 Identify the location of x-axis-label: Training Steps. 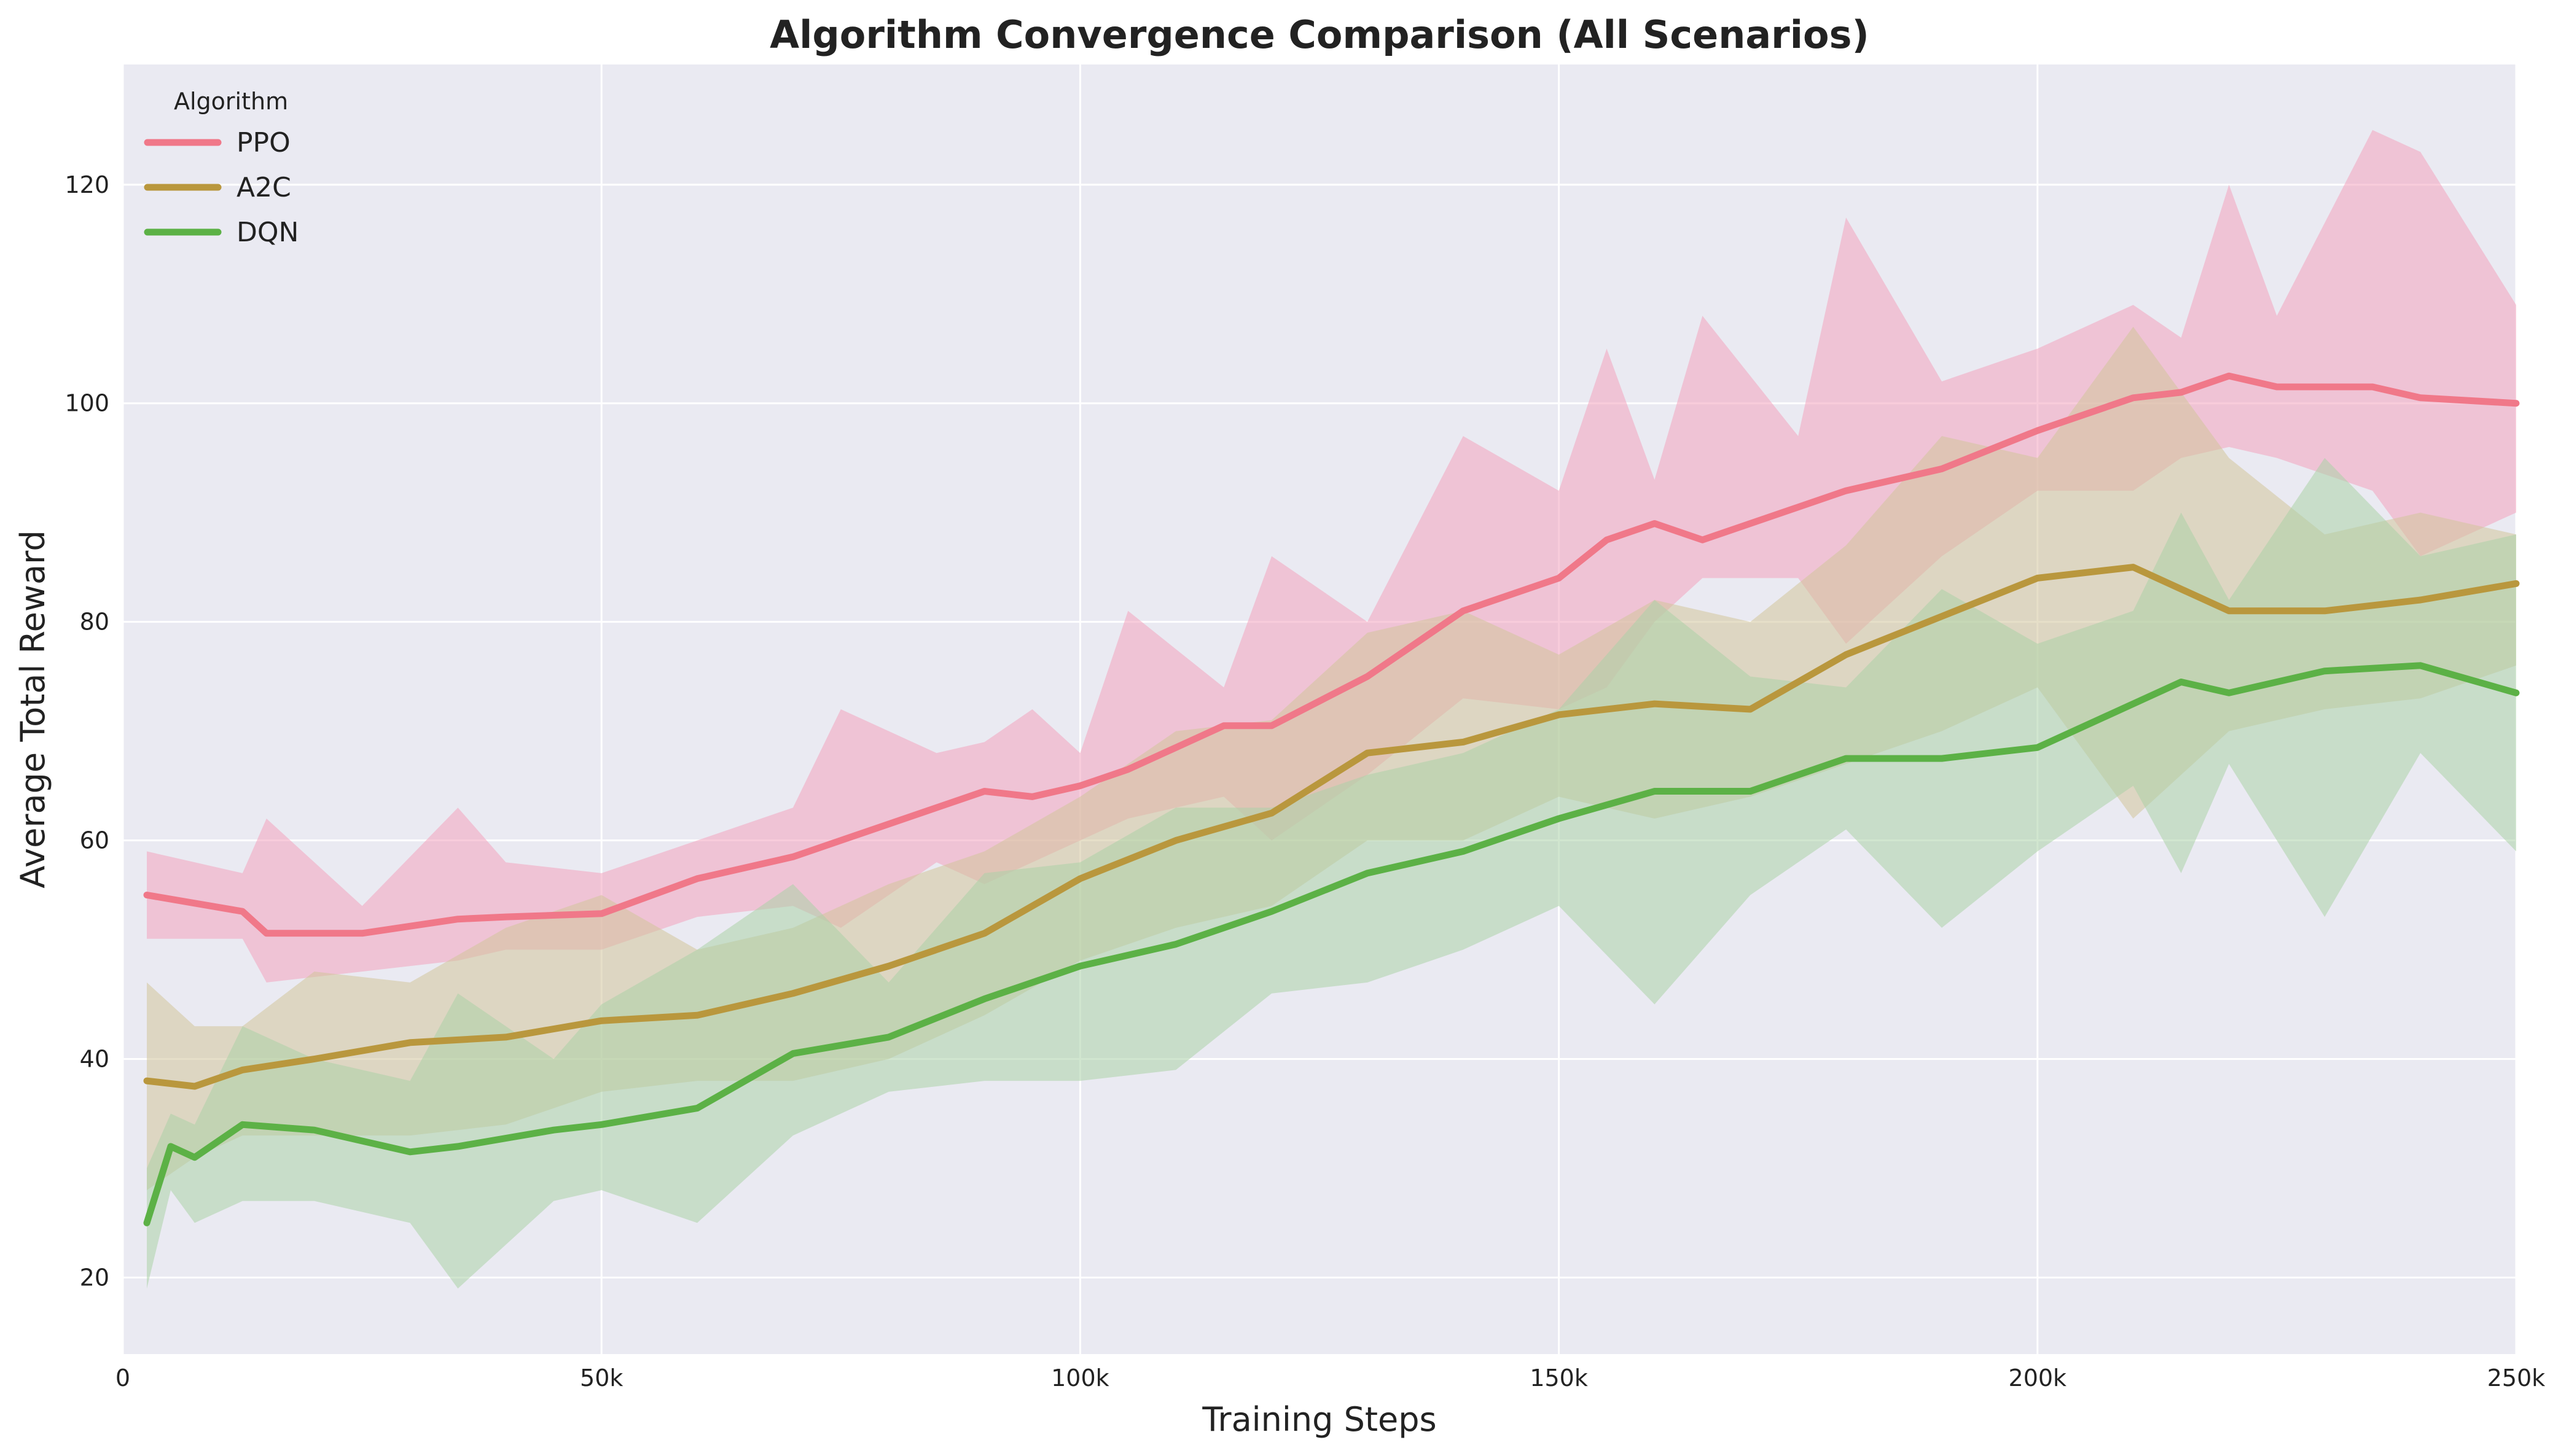
(1319, 1419).